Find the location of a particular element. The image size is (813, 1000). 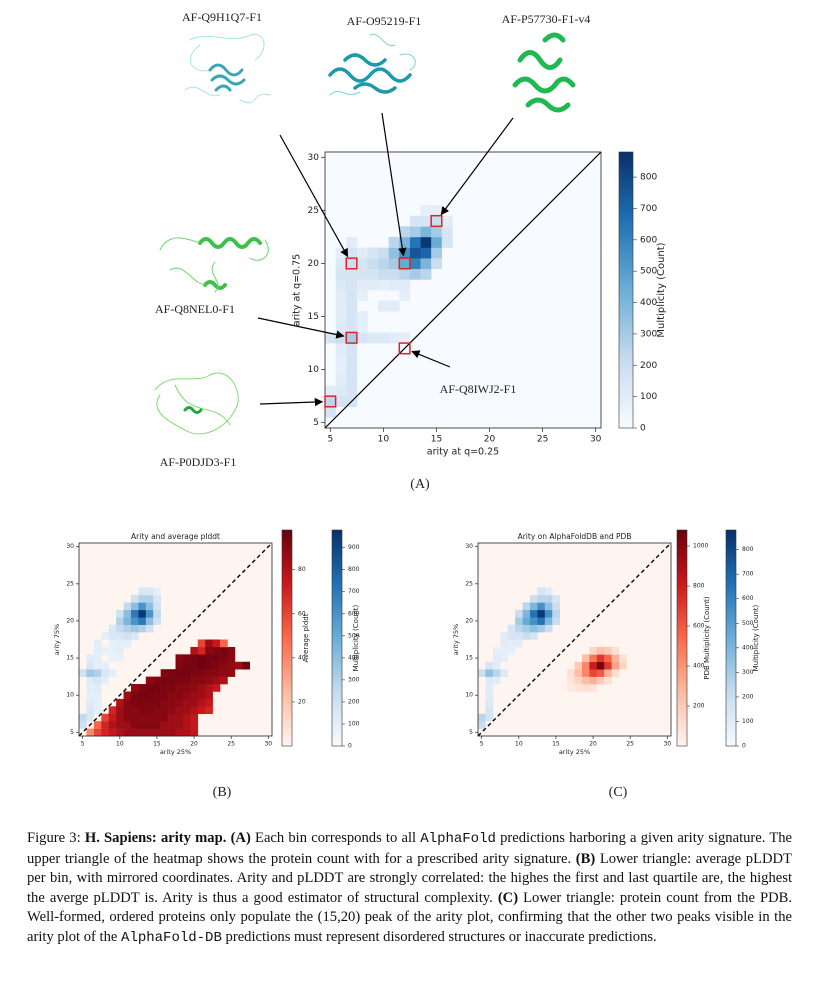

y-tick-label: 25 is located at coordinates (70, 583).